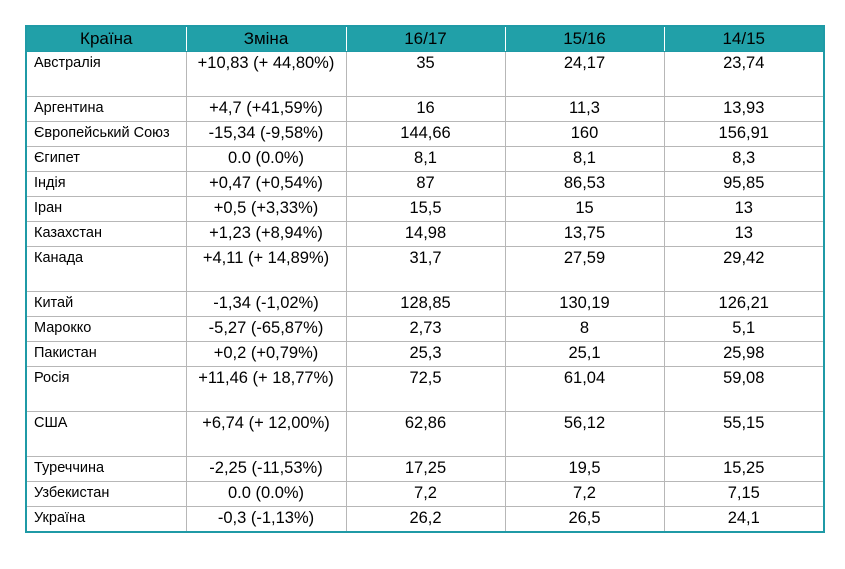  Describe the element at coordinates (266, 354) in the screenshot. I see `cell-change: +0,2 (+0,79%)` at that location.